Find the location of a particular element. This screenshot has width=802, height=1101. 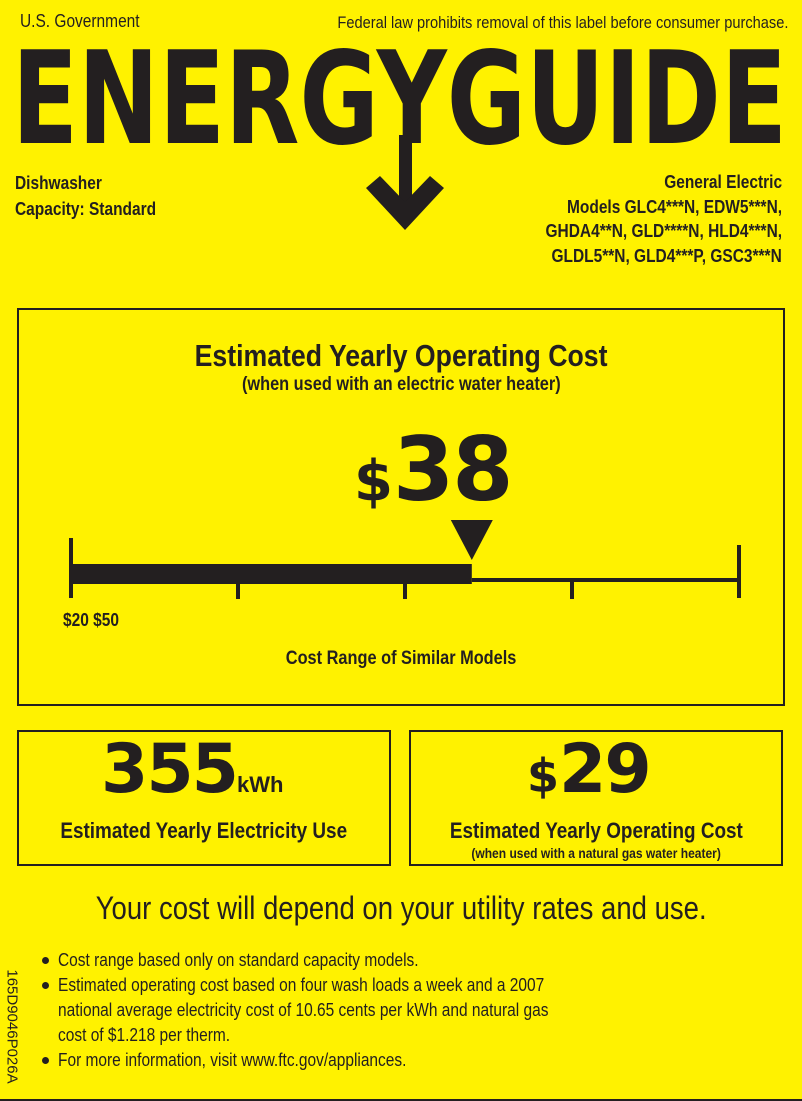

range-label: $20 $50 is located at coordinates (91, 620).